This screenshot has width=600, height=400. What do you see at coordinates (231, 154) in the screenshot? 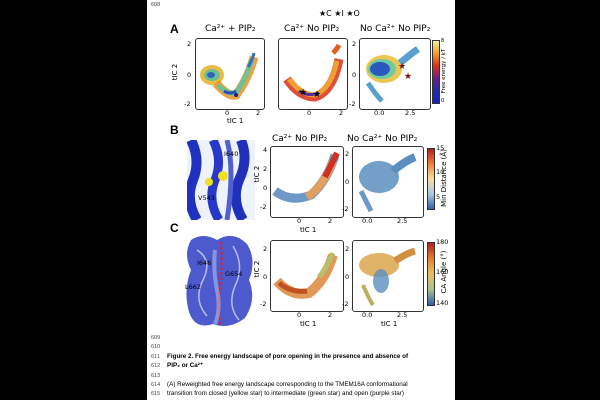
I see `residue-label-i640: I640` at bounding box center [231, 154].